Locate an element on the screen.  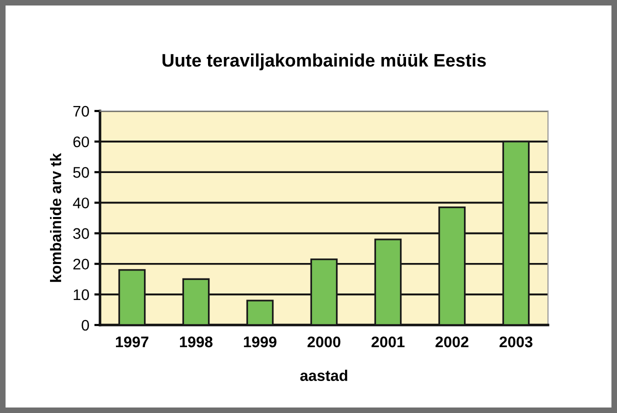
y-tick-label: 50 is located at coordinates (81, 172).